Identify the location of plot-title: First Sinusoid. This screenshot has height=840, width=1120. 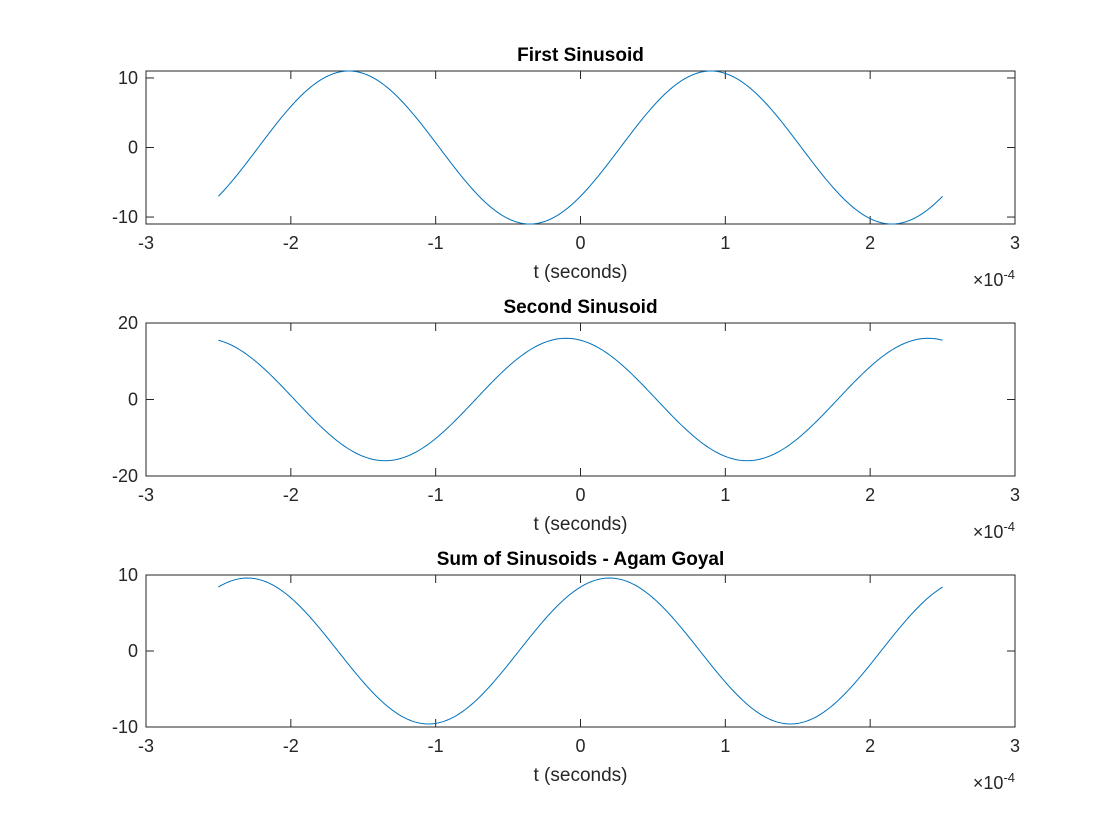
(580, 55).